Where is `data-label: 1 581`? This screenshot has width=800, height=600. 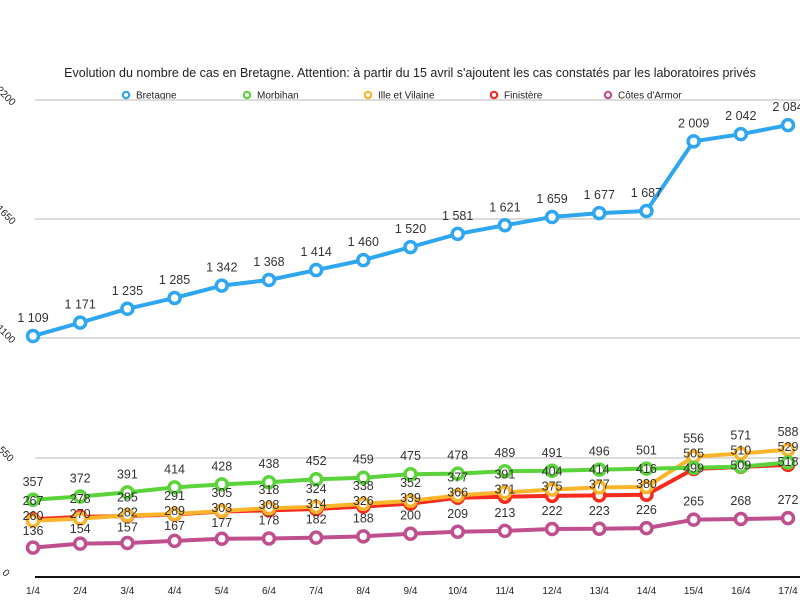
data-label: 1 581 is located at coordinates (457, 216).